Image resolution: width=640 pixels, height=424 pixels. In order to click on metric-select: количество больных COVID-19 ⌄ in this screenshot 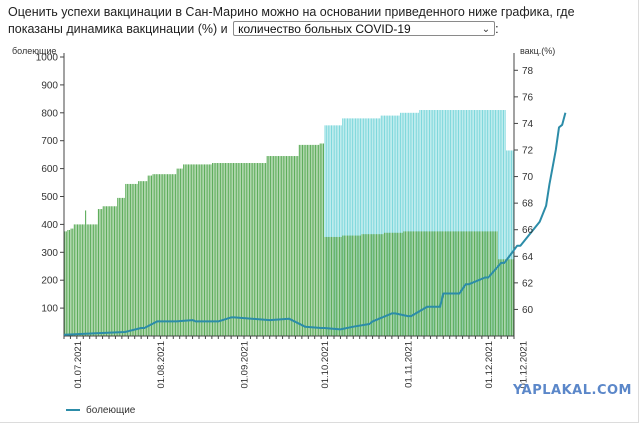, I will do `click(364, 28)`.